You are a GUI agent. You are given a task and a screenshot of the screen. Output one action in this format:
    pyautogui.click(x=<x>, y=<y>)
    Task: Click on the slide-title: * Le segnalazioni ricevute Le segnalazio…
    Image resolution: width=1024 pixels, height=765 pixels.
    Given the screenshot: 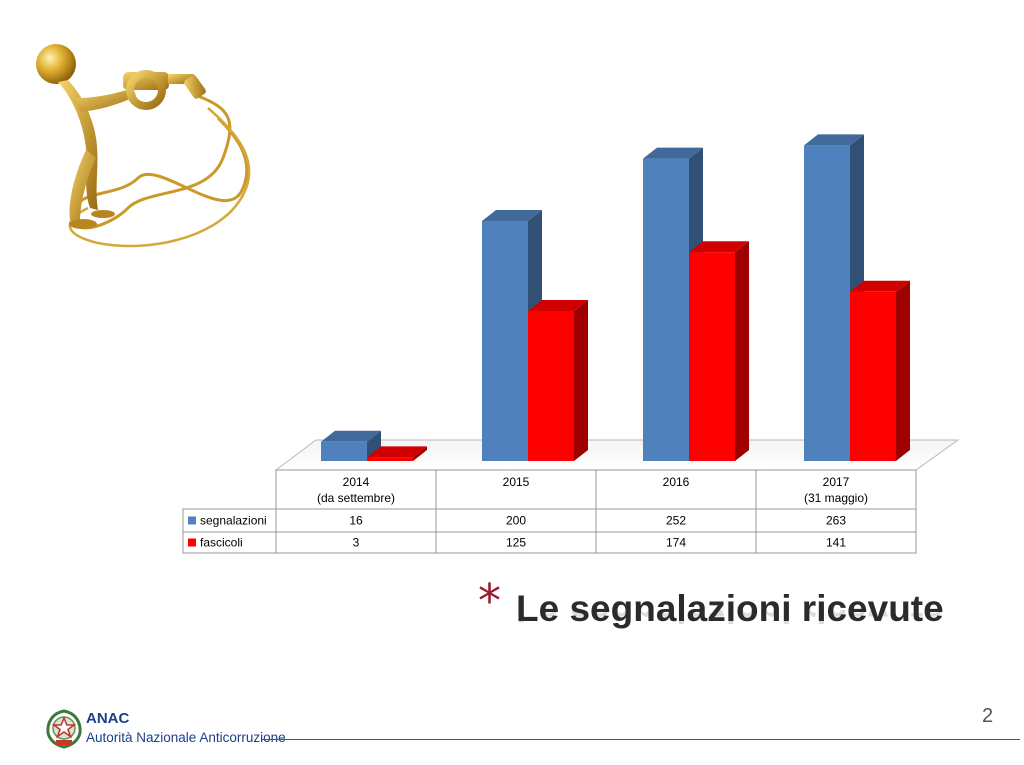 What is the action you would take?
    pyautogui.click(x=728, y=613)
    